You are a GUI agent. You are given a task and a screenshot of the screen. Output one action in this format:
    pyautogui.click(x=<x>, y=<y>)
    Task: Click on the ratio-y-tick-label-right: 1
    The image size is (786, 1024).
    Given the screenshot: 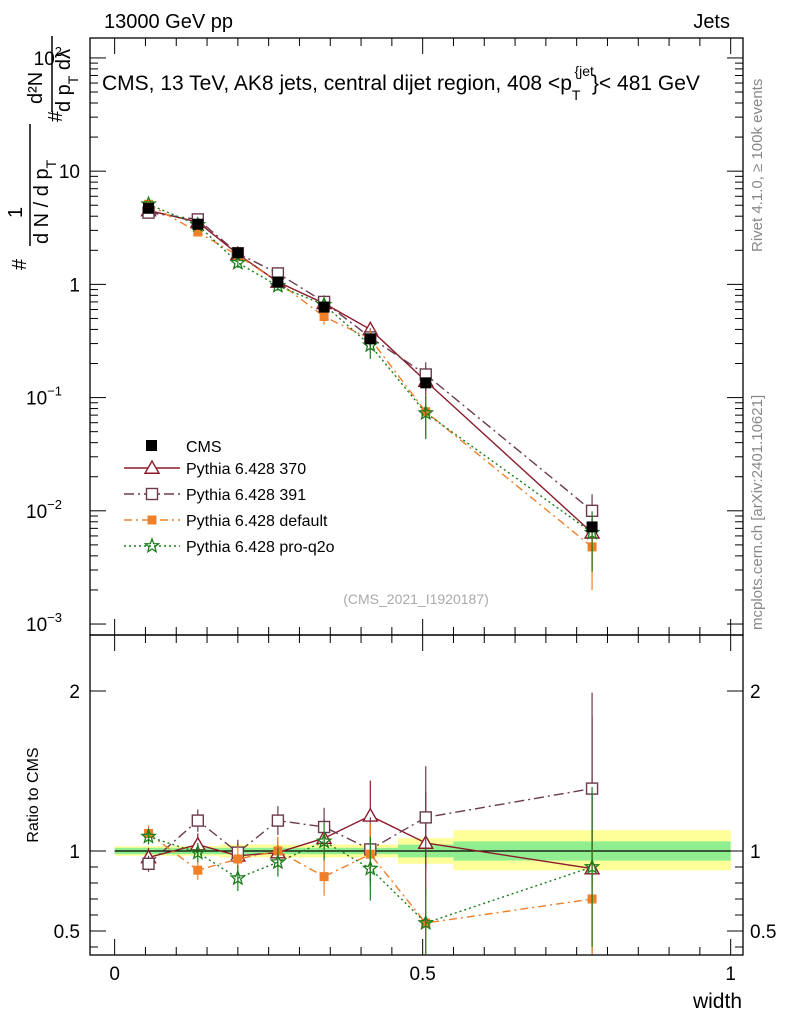 What is the action you would take?
    pyautogui.click(x=755, y=852)
    